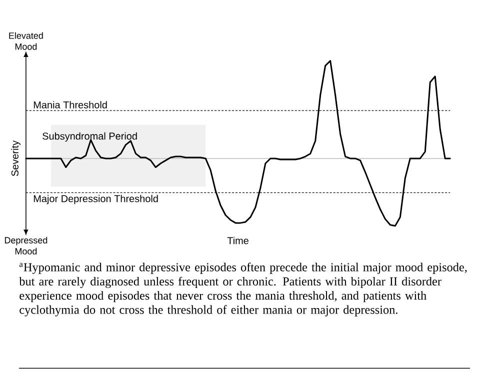  Describe the element at coordinates (96, 199) in the screenshot. I see `ref-line-label: Major Depression Threshold` at that location.